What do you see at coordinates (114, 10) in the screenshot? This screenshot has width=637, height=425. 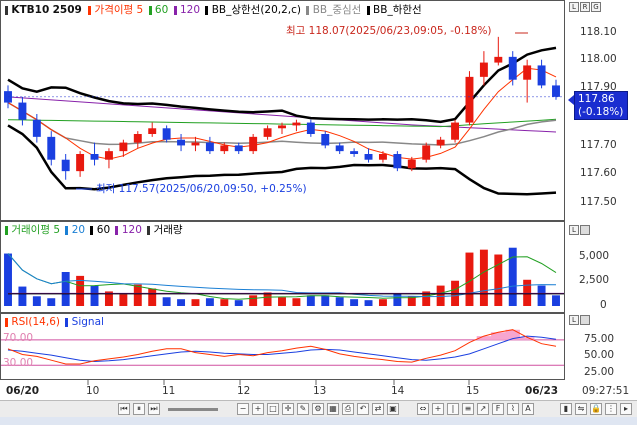 I see `ma-legend-label: 가격이평` at bounding box center [114, 10].